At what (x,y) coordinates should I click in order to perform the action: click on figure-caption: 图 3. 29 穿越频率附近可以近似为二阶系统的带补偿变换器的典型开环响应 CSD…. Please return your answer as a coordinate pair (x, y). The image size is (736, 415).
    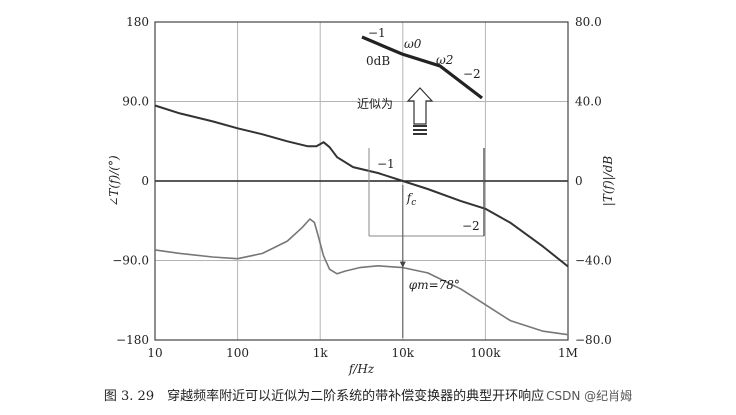
    Looking at the image, I should click on (368, 394).